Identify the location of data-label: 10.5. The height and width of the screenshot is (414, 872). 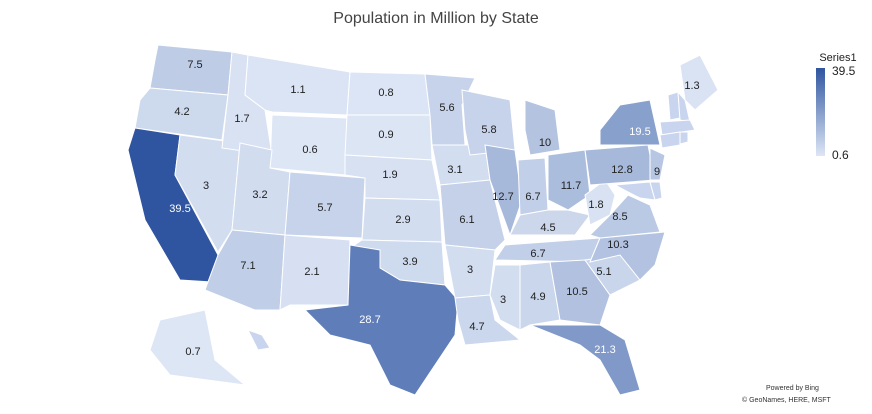
(576, 292).